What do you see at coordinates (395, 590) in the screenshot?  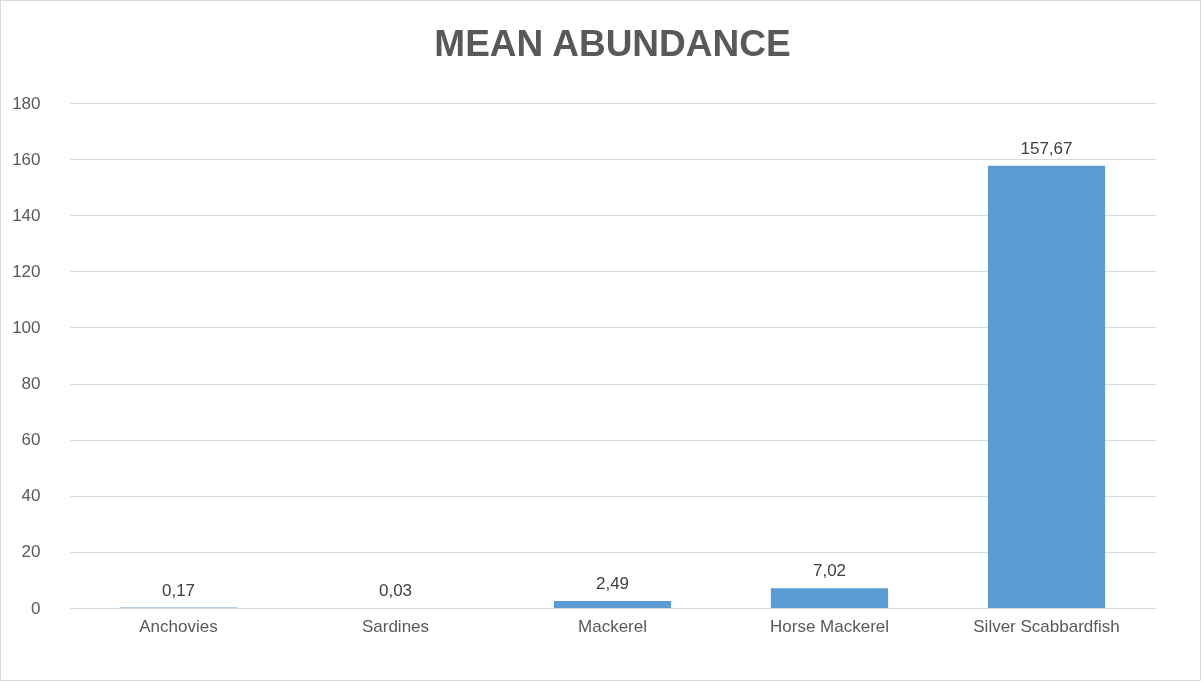 I see `data-label: 0,03` at bounding box center [395, 590].